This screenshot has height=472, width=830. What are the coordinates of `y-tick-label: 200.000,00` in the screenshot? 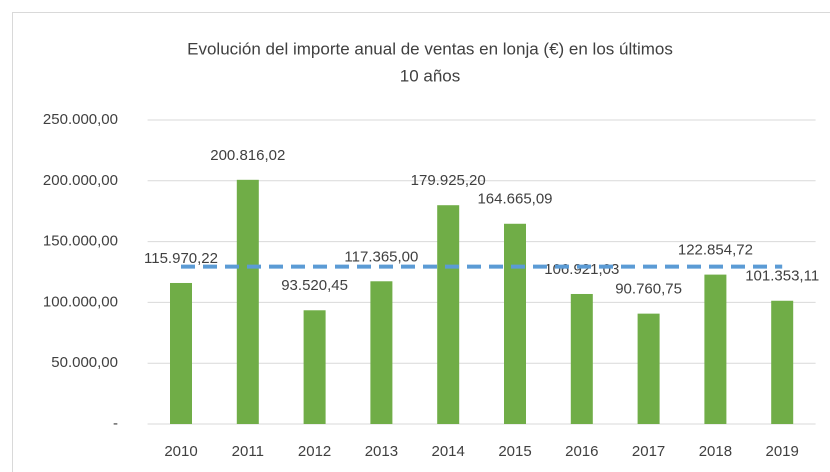 It's located at (80, 180).